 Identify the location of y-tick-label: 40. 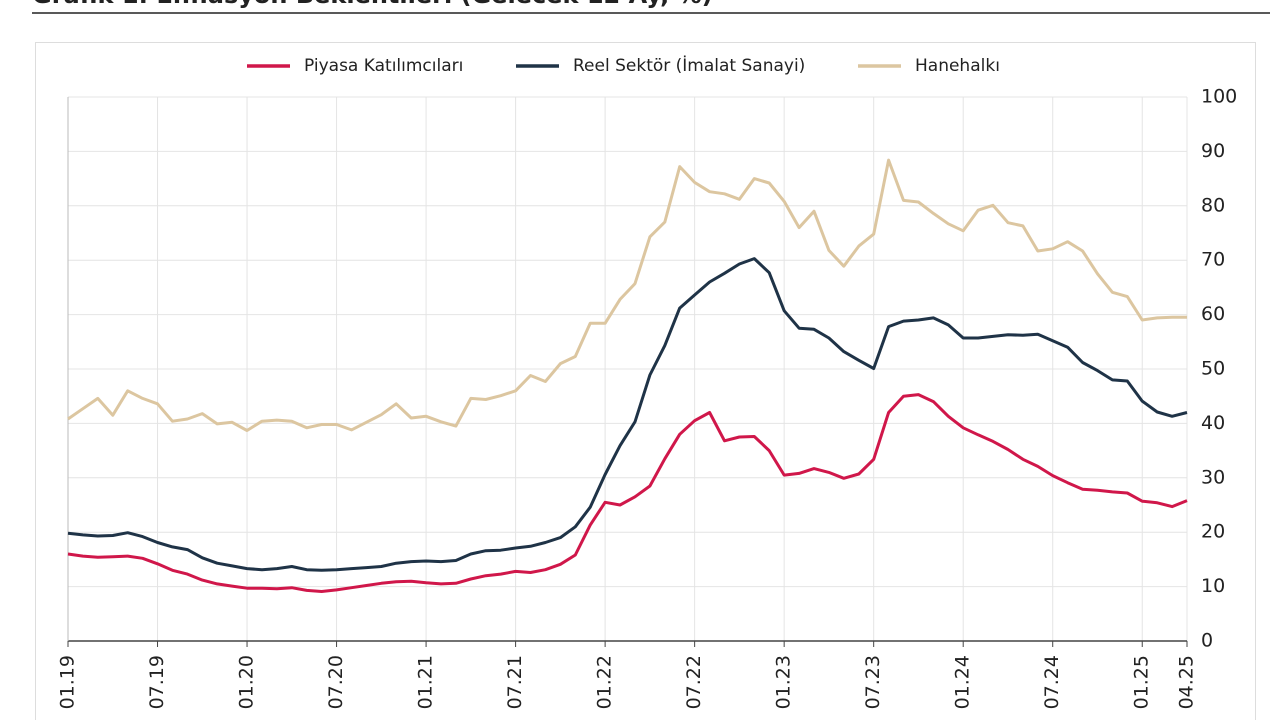
(1213, 423).